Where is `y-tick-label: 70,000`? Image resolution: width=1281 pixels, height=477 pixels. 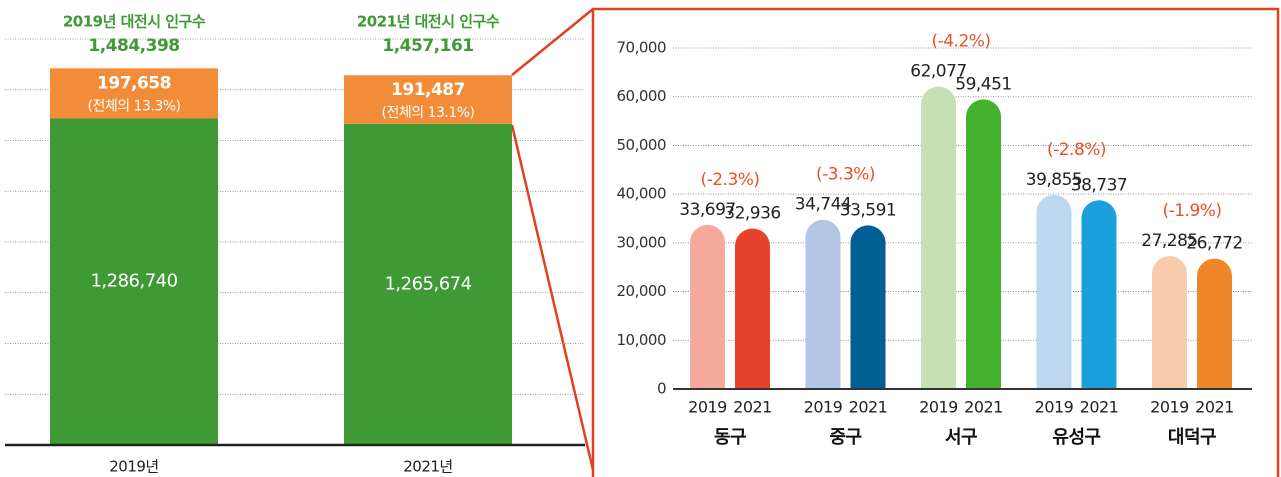
y-tick-label: 70,000 is located at coordinates (642, 48).